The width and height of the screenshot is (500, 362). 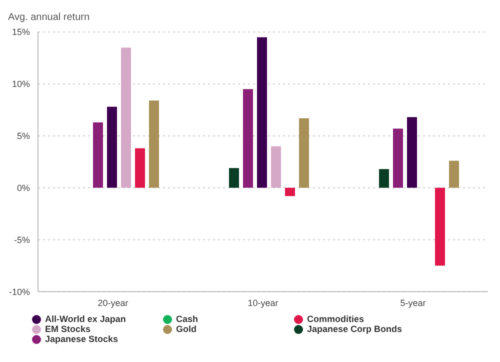 What do you see at coordinates (82, 339) in the screenshot?
I see `legend-label: Japanese Stocks` at bounding box center [82, 339].